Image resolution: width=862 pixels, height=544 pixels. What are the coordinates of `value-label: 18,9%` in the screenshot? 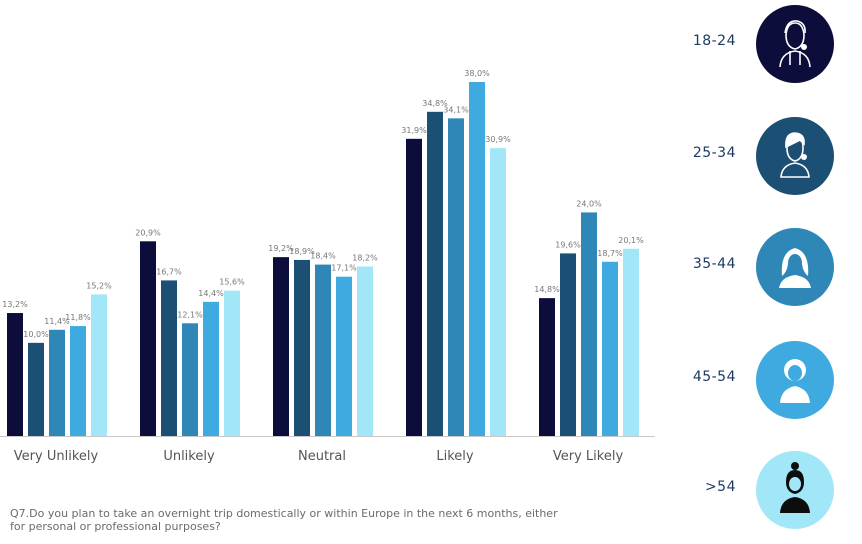 It's located at (302, 251).